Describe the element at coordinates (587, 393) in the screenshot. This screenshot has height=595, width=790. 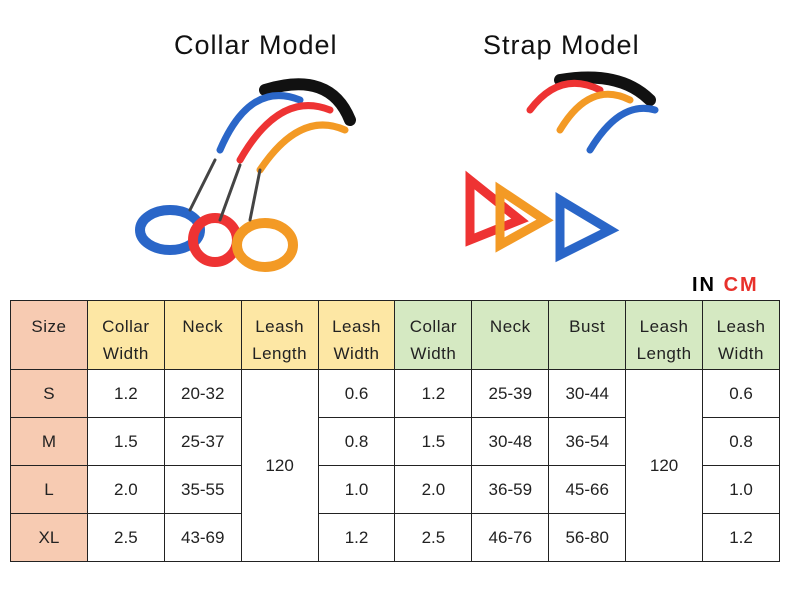
I see `value-cell: 30-44` at that location.